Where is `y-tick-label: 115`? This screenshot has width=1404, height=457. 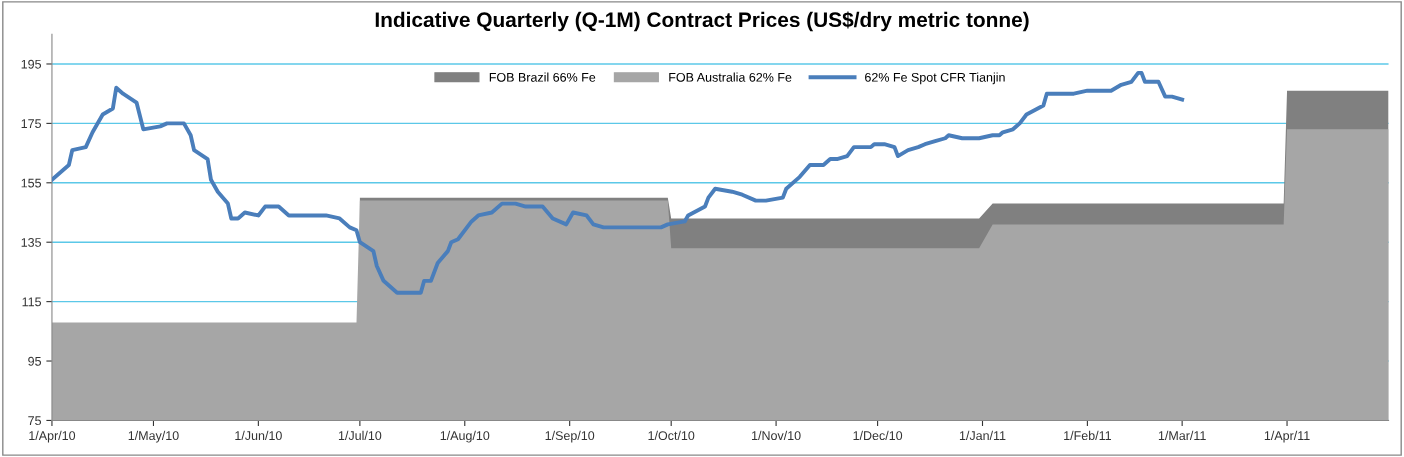
y-tick-label: 115 is located at coordinates (32, 302).